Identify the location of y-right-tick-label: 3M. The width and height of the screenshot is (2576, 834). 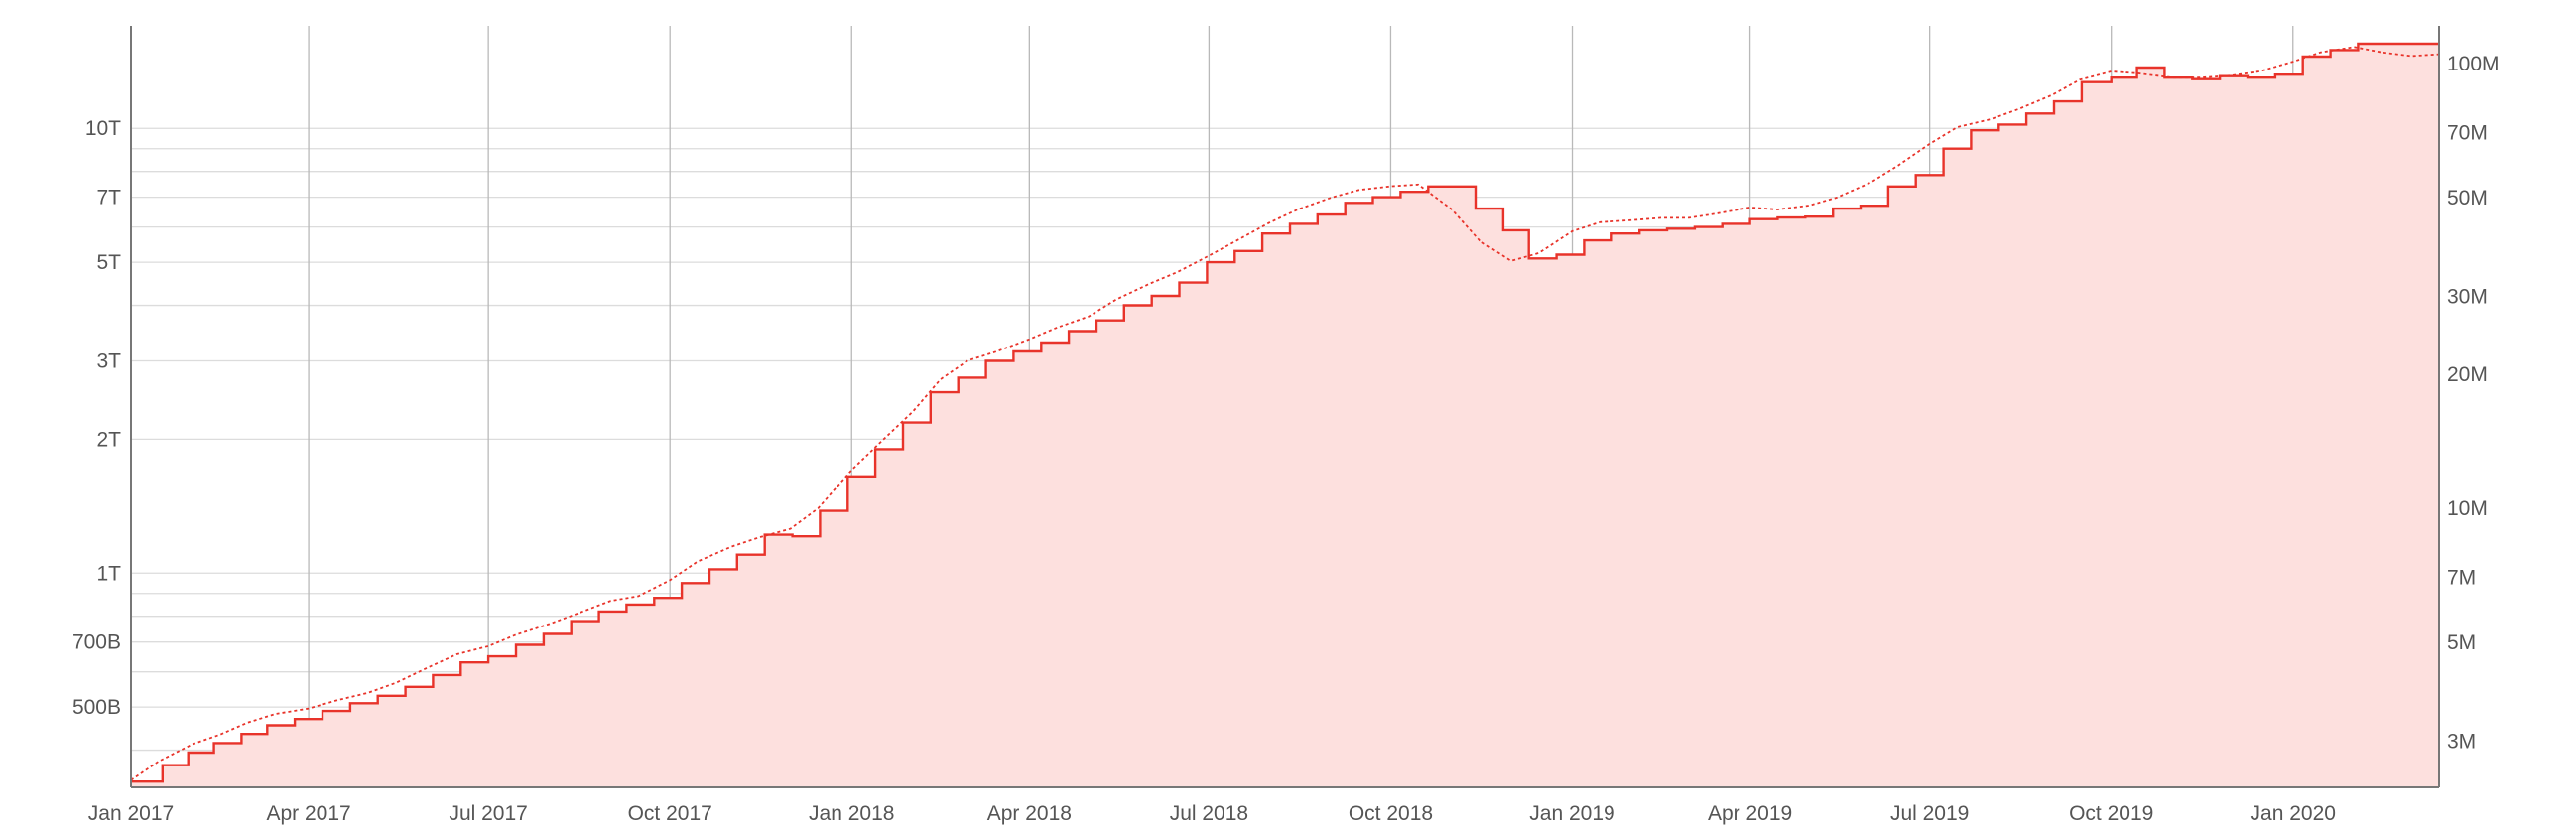
(2462, 741).